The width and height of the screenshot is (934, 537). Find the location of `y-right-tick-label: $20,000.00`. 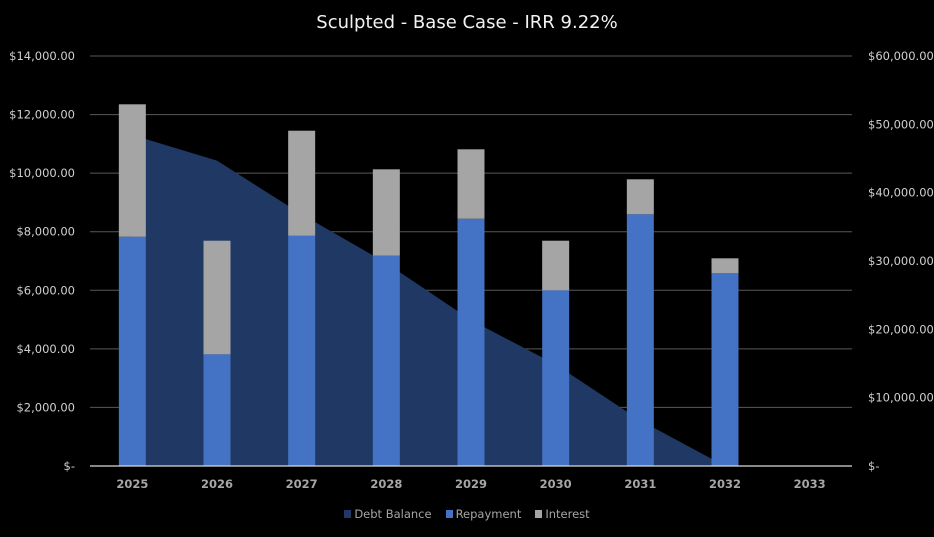

y-right-tick-label: $20,000.00 is located at coordinates (901, 329).